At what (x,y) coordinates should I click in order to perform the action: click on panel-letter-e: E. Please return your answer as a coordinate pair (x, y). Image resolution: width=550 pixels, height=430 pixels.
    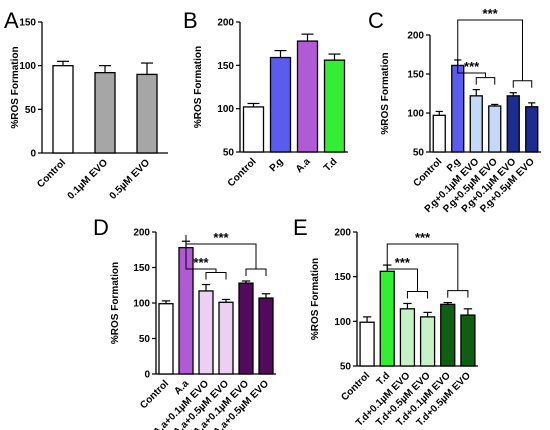
    Looking at the image, I should click on (300, 227).